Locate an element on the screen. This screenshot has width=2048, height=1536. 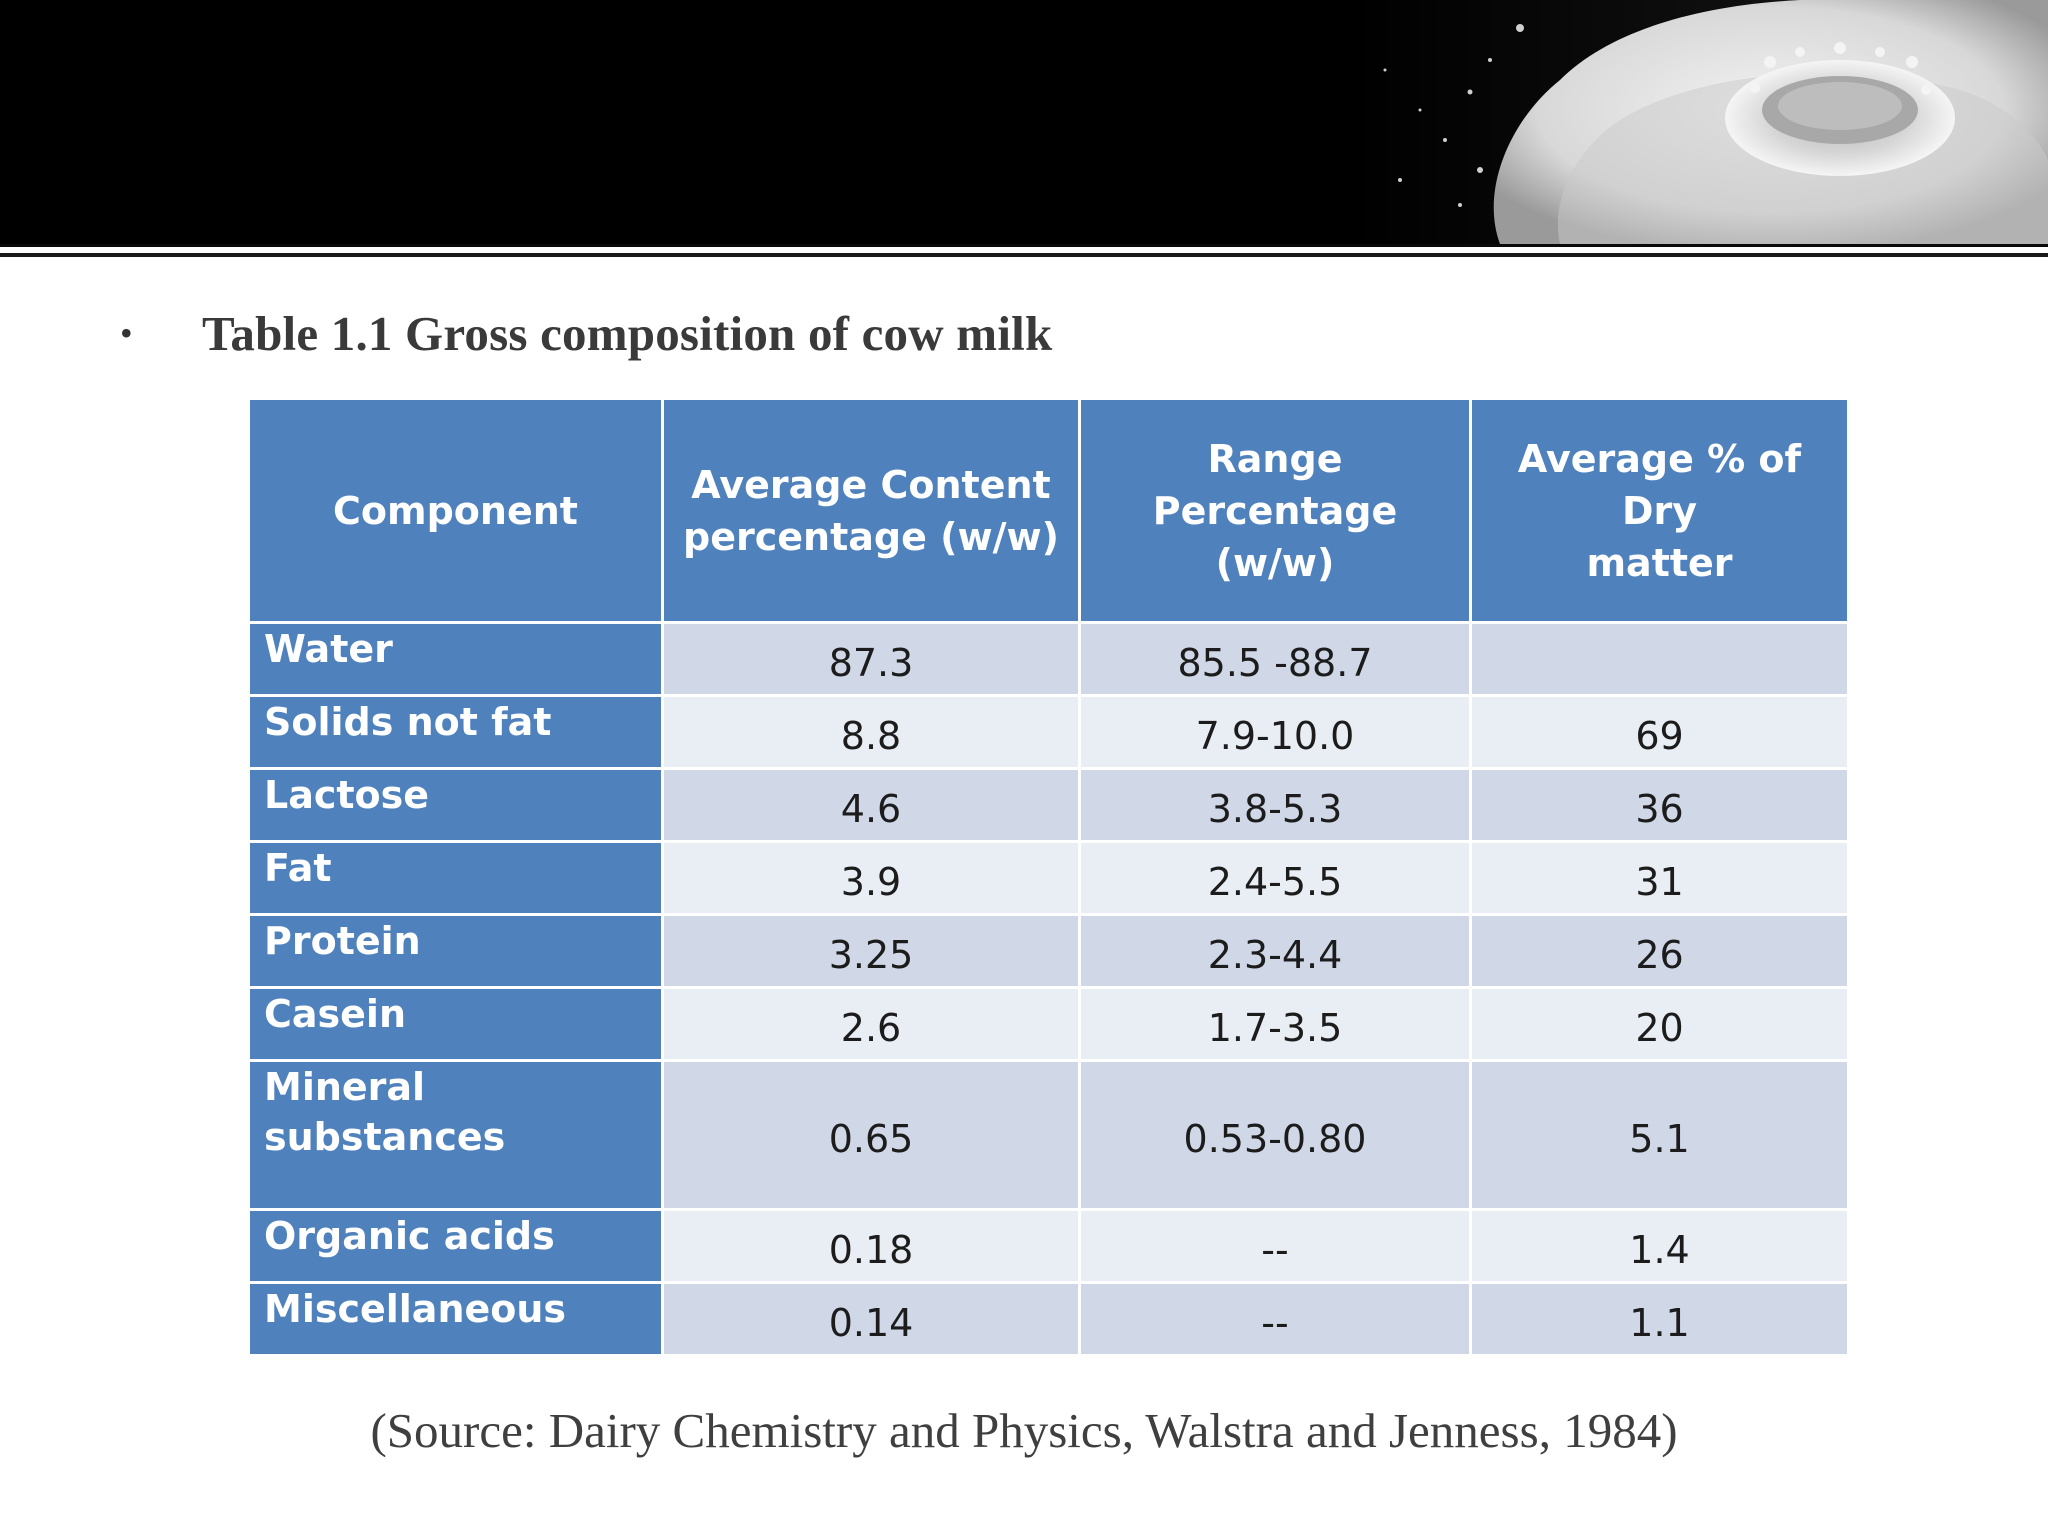
table-row: Protein 3.25 2.3-4.4 26 is located at coordinates (1048, 951).